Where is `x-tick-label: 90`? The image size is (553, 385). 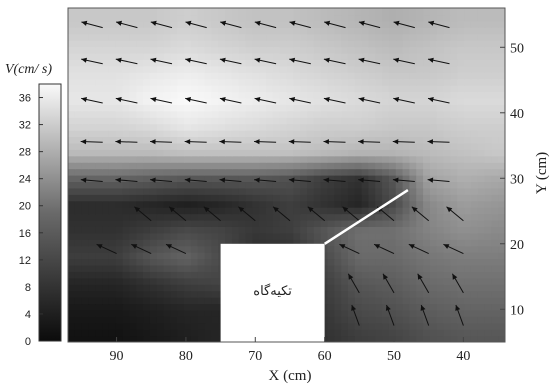
x-tick-label: 90 is located at coordinates (117, 356).